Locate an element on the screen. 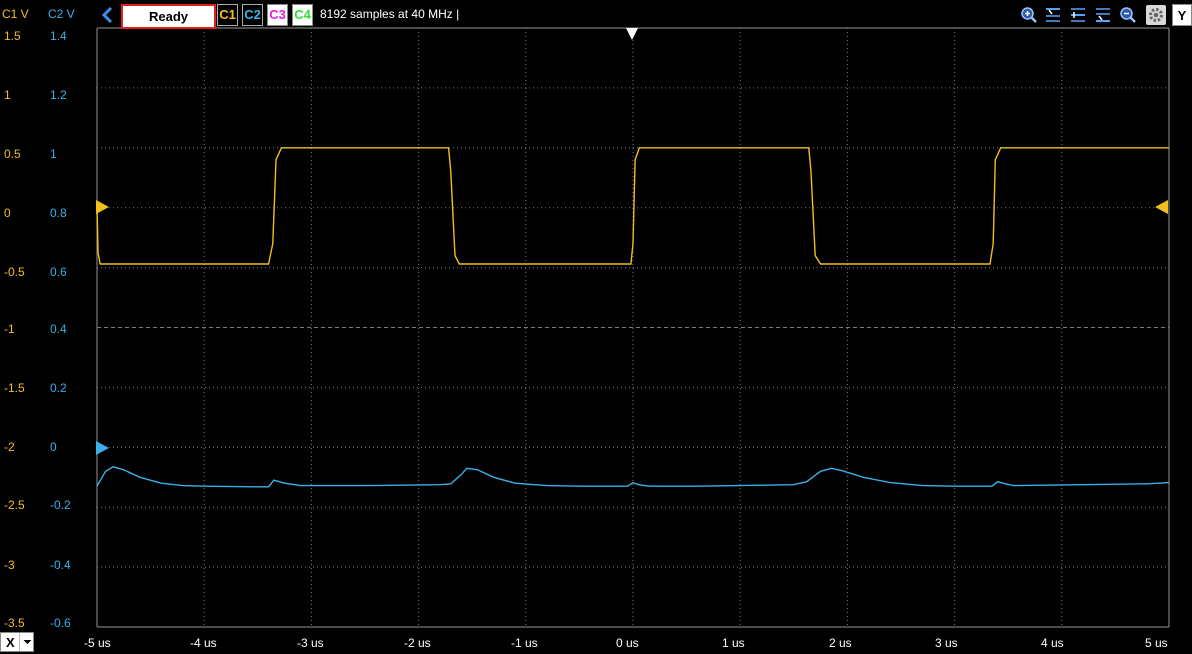  c2-tick-label: 1.2 is located at coordinates (58, 95).